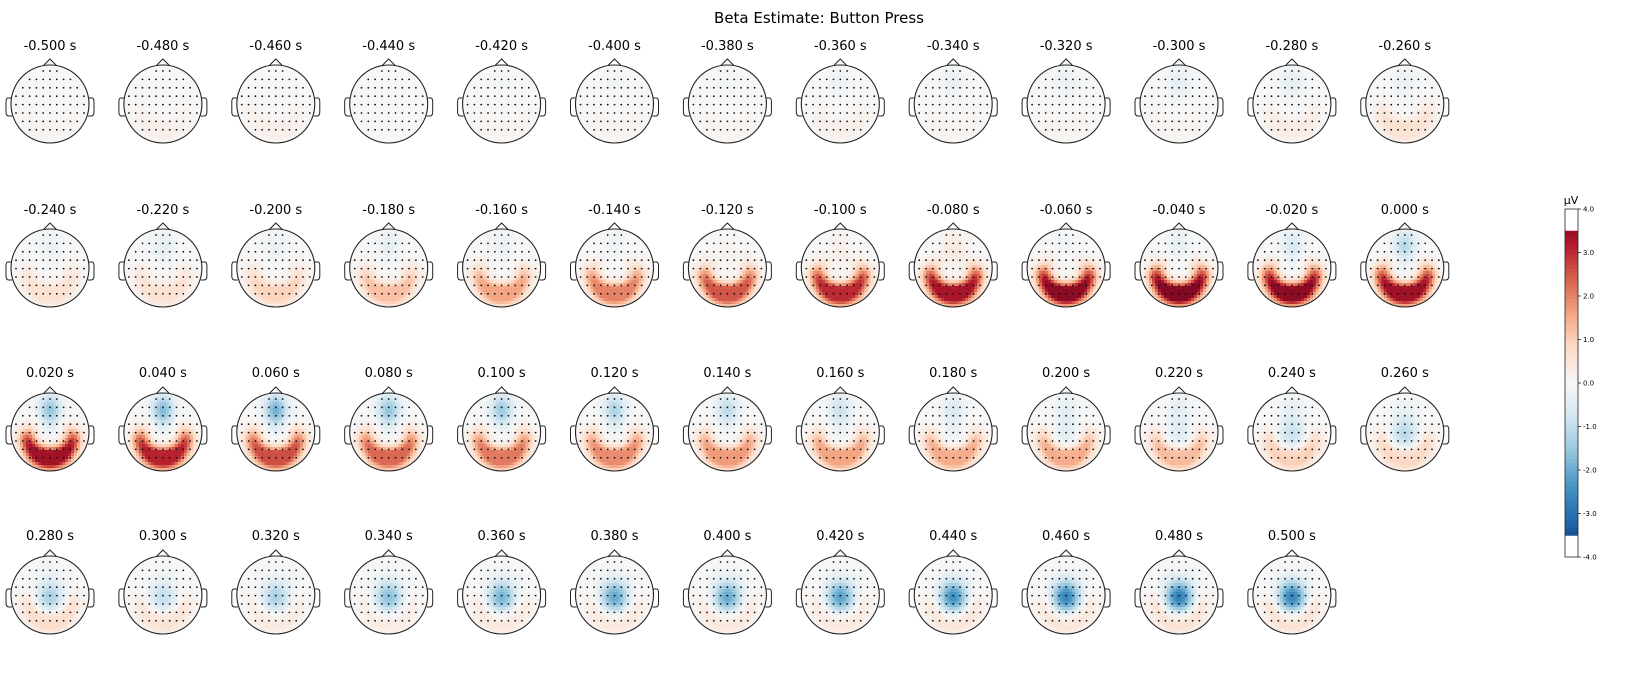 The image size is (1638, 687). Describe the element at coordinates (840, 373) in the screenshot. I see `topomap-time-label: 0.160 s` at that location.